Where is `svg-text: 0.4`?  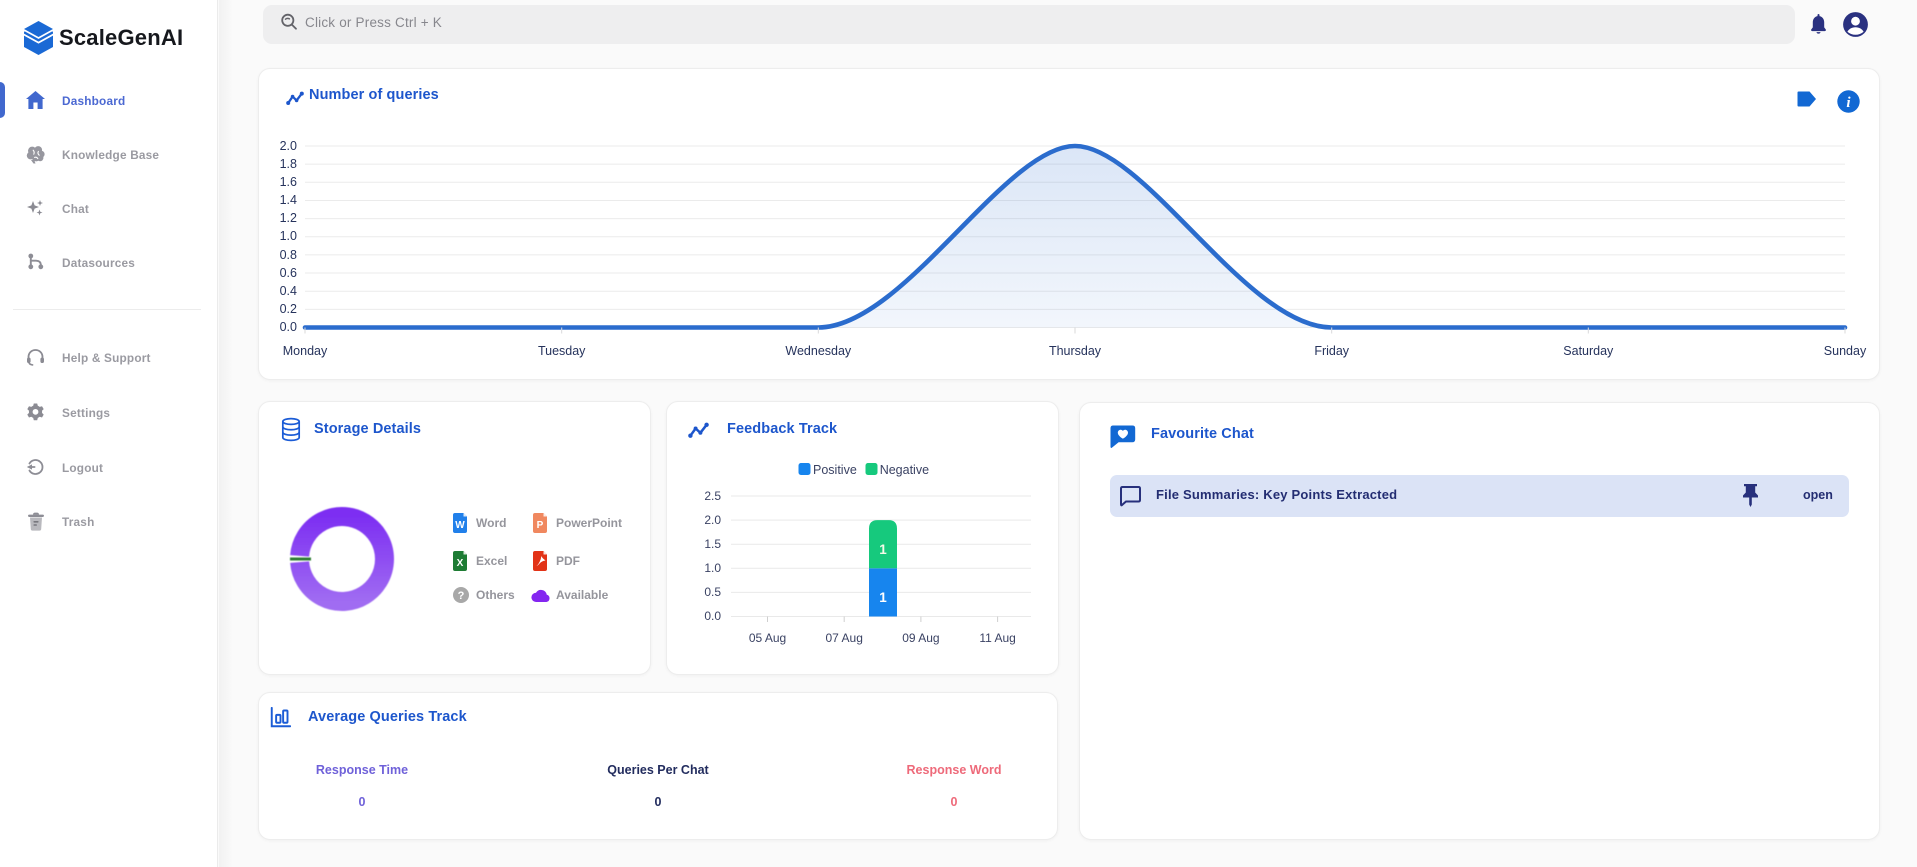 svg-text: 0.4 is located at coordinates (288, 291).